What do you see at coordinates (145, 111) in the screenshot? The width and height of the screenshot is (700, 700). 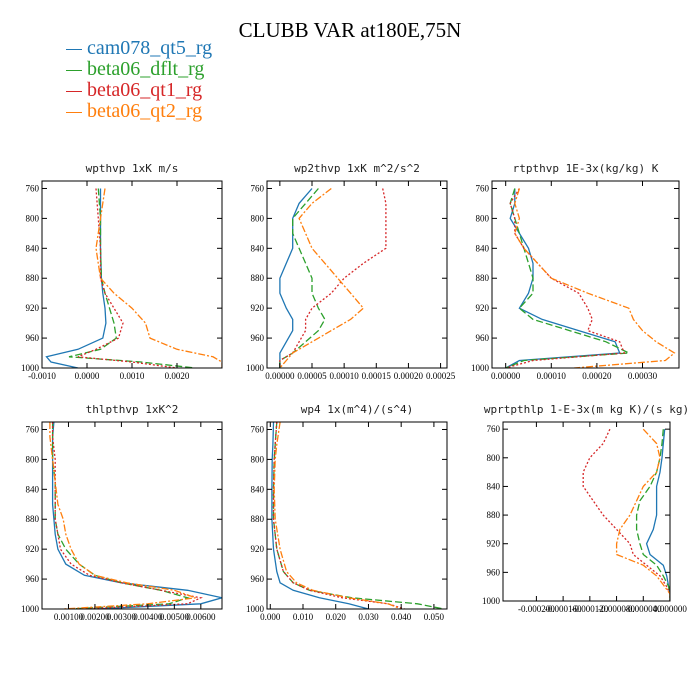 I see `legend-label: beta06_qt2_rg` at bounding box center [145, 111].